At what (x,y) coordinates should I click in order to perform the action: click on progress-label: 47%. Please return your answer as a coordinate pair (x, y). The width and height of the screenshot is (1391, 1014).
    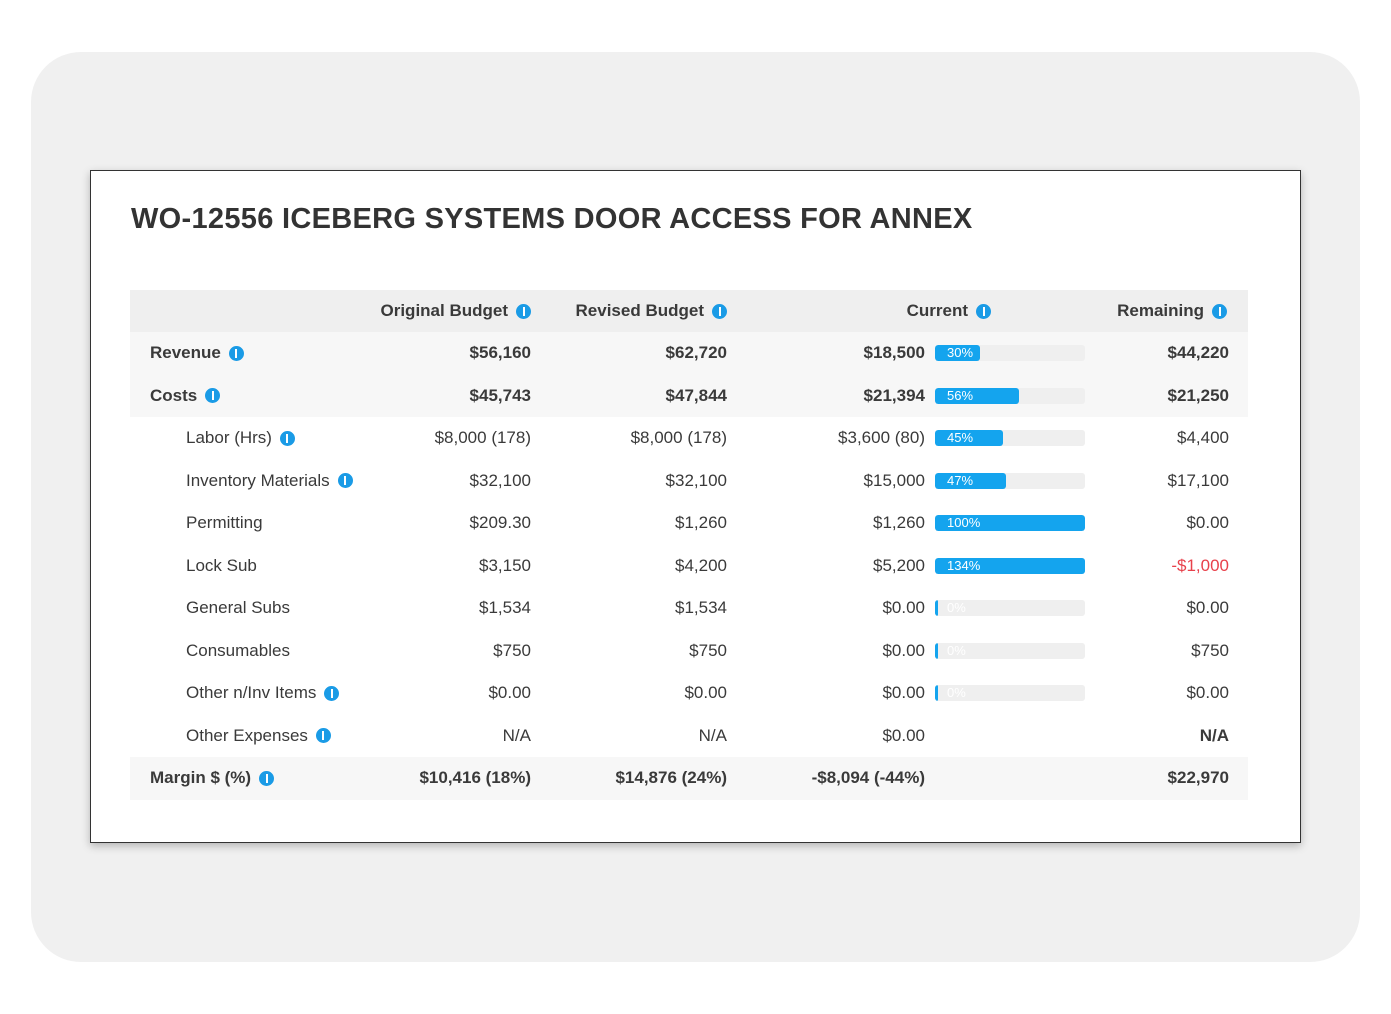
    Looking at the image, I should click on (960, 480).